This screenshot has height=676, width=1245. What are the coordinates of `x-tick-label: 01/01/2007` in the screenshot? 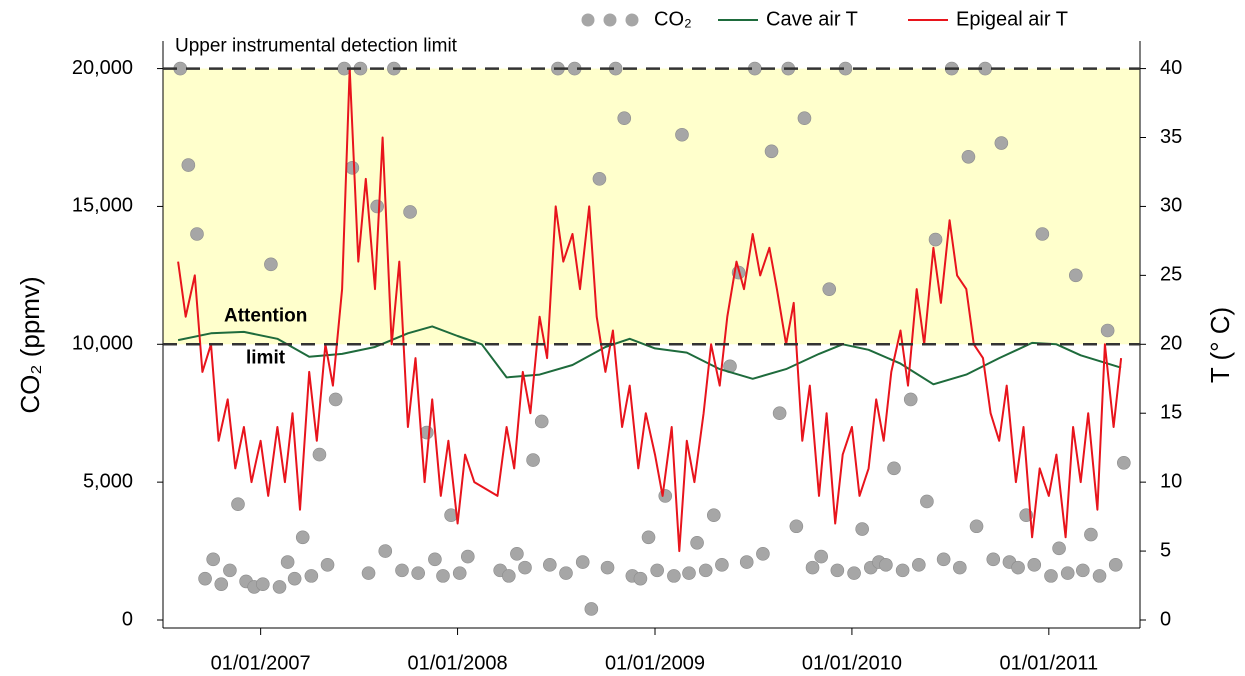 It's located at (261, 663).